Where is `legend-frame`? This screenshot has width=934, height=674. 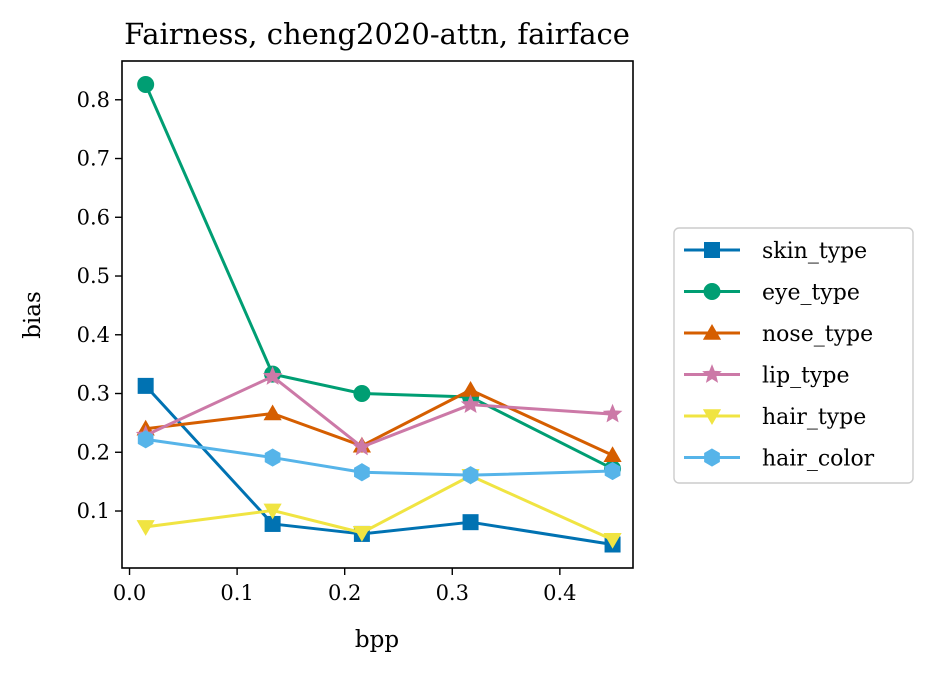 legend-frame is located at coordinates (793, 355).